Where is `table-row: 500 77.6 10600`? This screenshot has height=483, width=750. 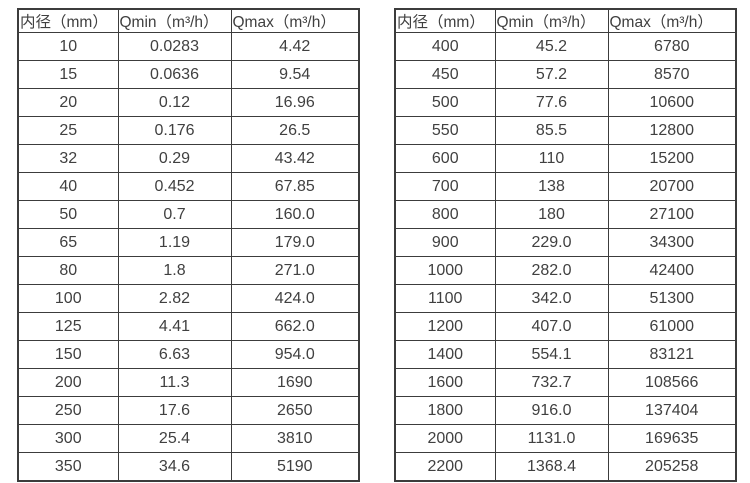
table-row: 500 77.6 10600 is located at coordinates (565, 102).